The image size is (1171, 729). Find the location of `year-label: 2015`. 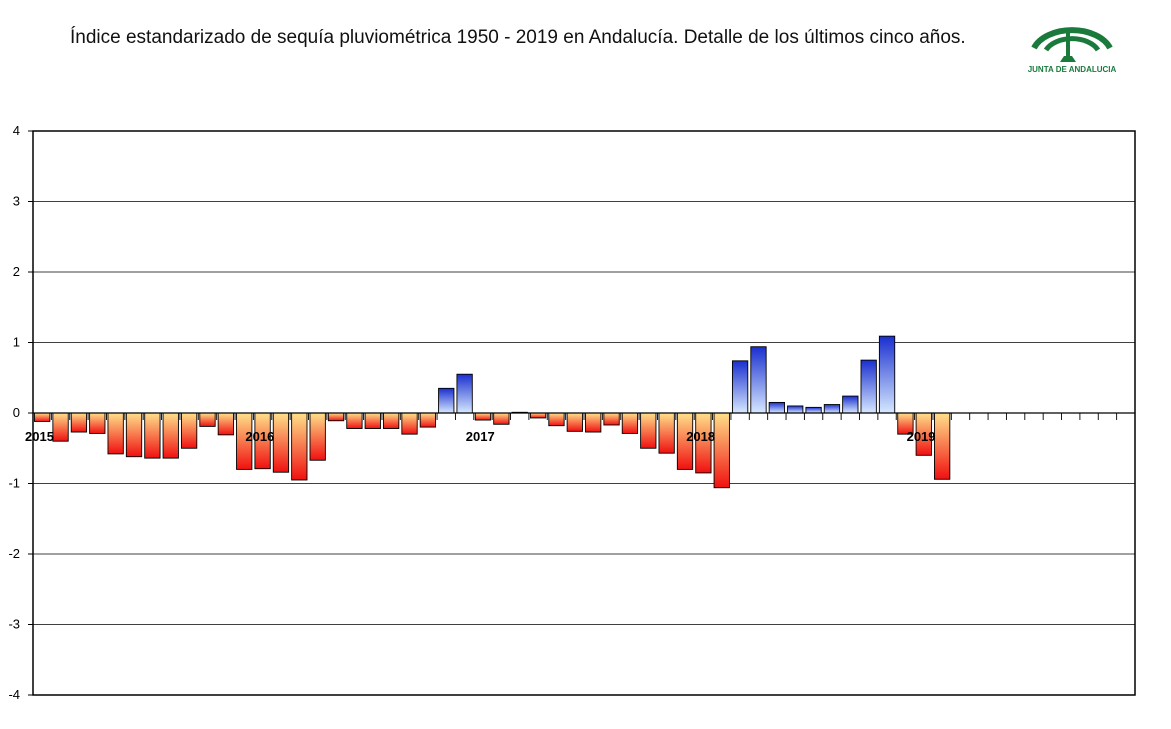

year-label: 2015 is located at coordinates (39, 436).